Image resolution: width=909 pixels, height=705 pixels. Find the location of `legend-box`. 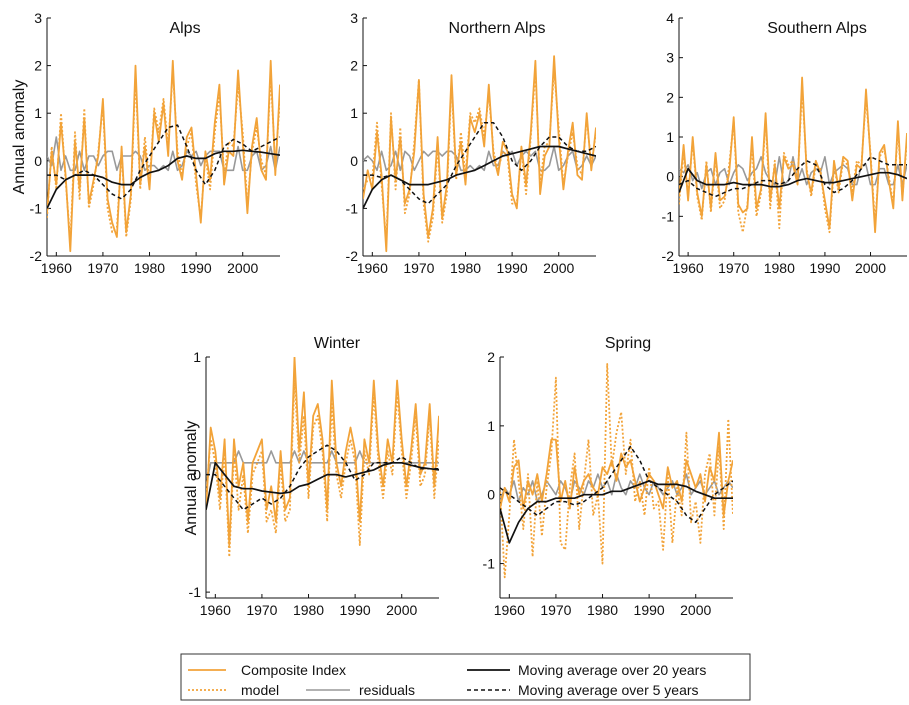

legend-box is located at coordinates (465, 677).